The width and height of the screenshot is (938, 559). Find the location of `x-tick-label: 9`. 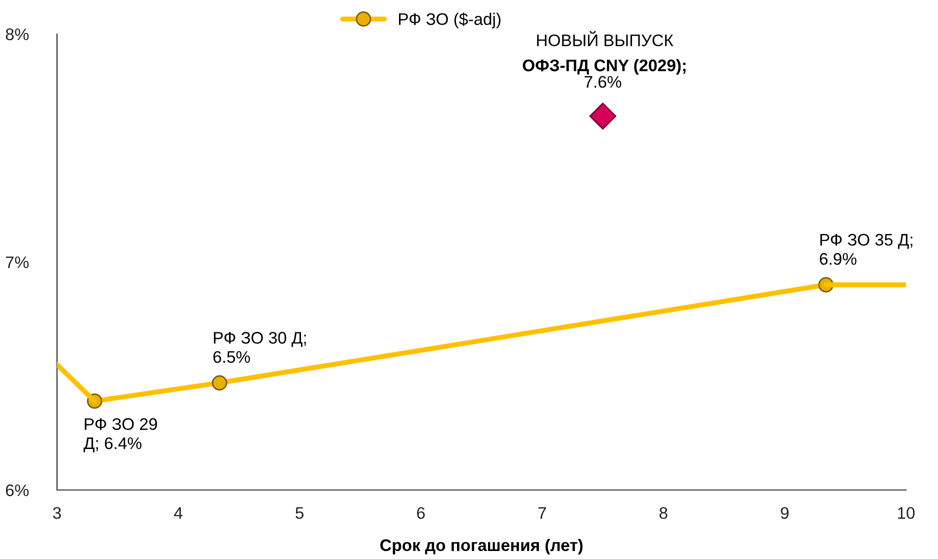

x-tick-label: 9 is located at coordinates (784, 513).